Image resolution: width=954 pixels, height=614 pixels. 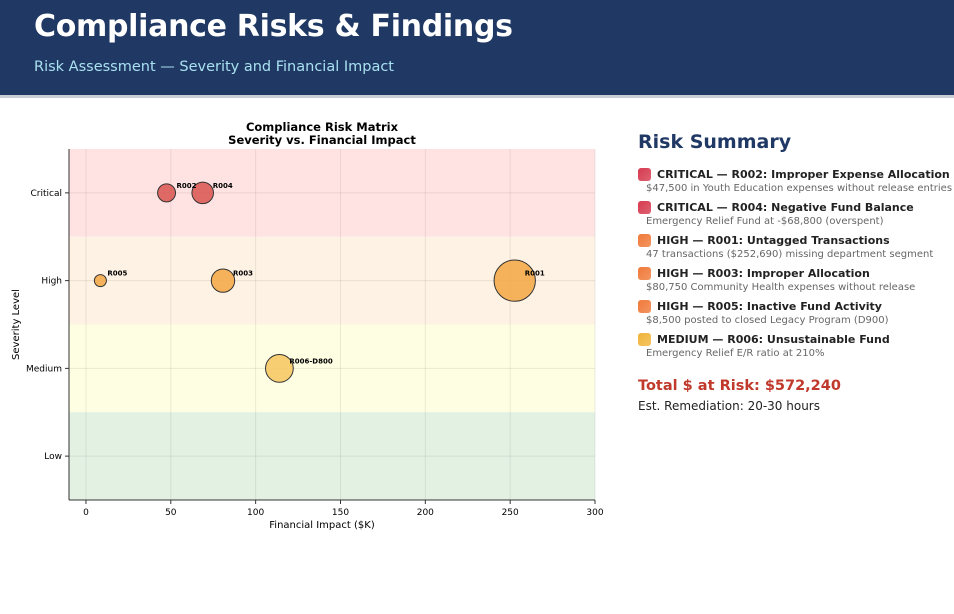 What do you see at coordinates (769, 306) in the screenshot?
I see `summary-item-title: HIGH — R005: Inactive Fund Activity` at bounding box center [769, 306].